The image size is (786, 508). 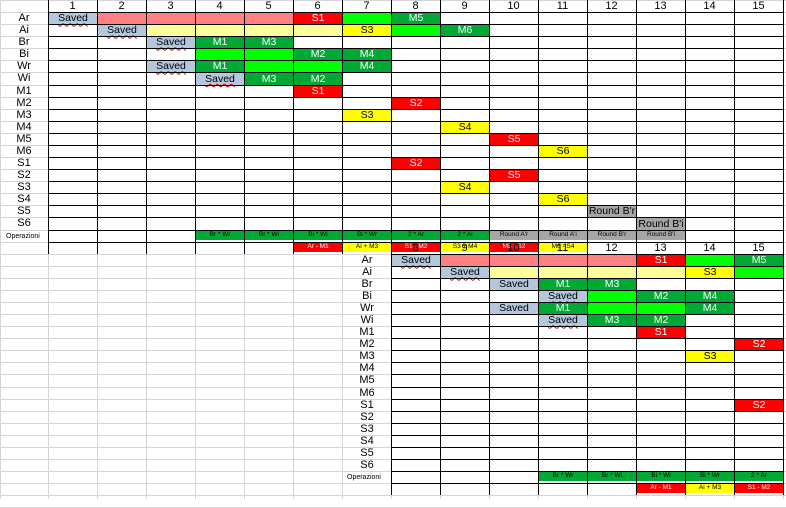 What do you see at coordinates (661, 235) in the screenshot?
I see `cell-text: Round B'i` at bounding box center [661, 235].